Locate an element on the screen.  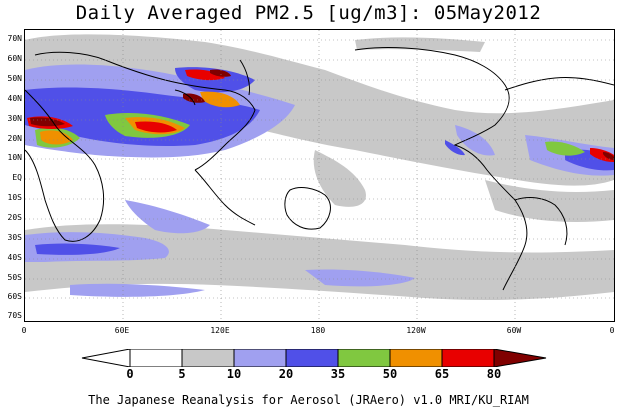
lat-label-50s: 50S is located at coordinates (14, 277).